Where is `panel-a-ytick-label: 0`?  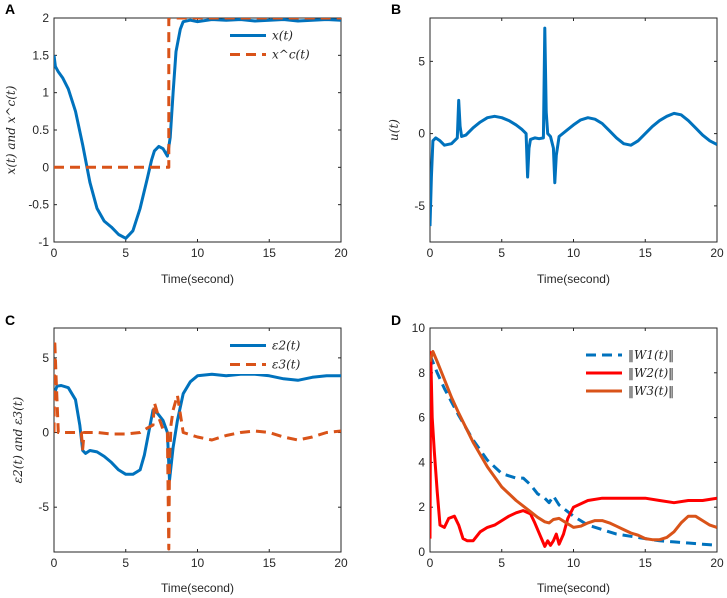 panel-a-ytick-label: 0 is located at coordinates (45, 167).